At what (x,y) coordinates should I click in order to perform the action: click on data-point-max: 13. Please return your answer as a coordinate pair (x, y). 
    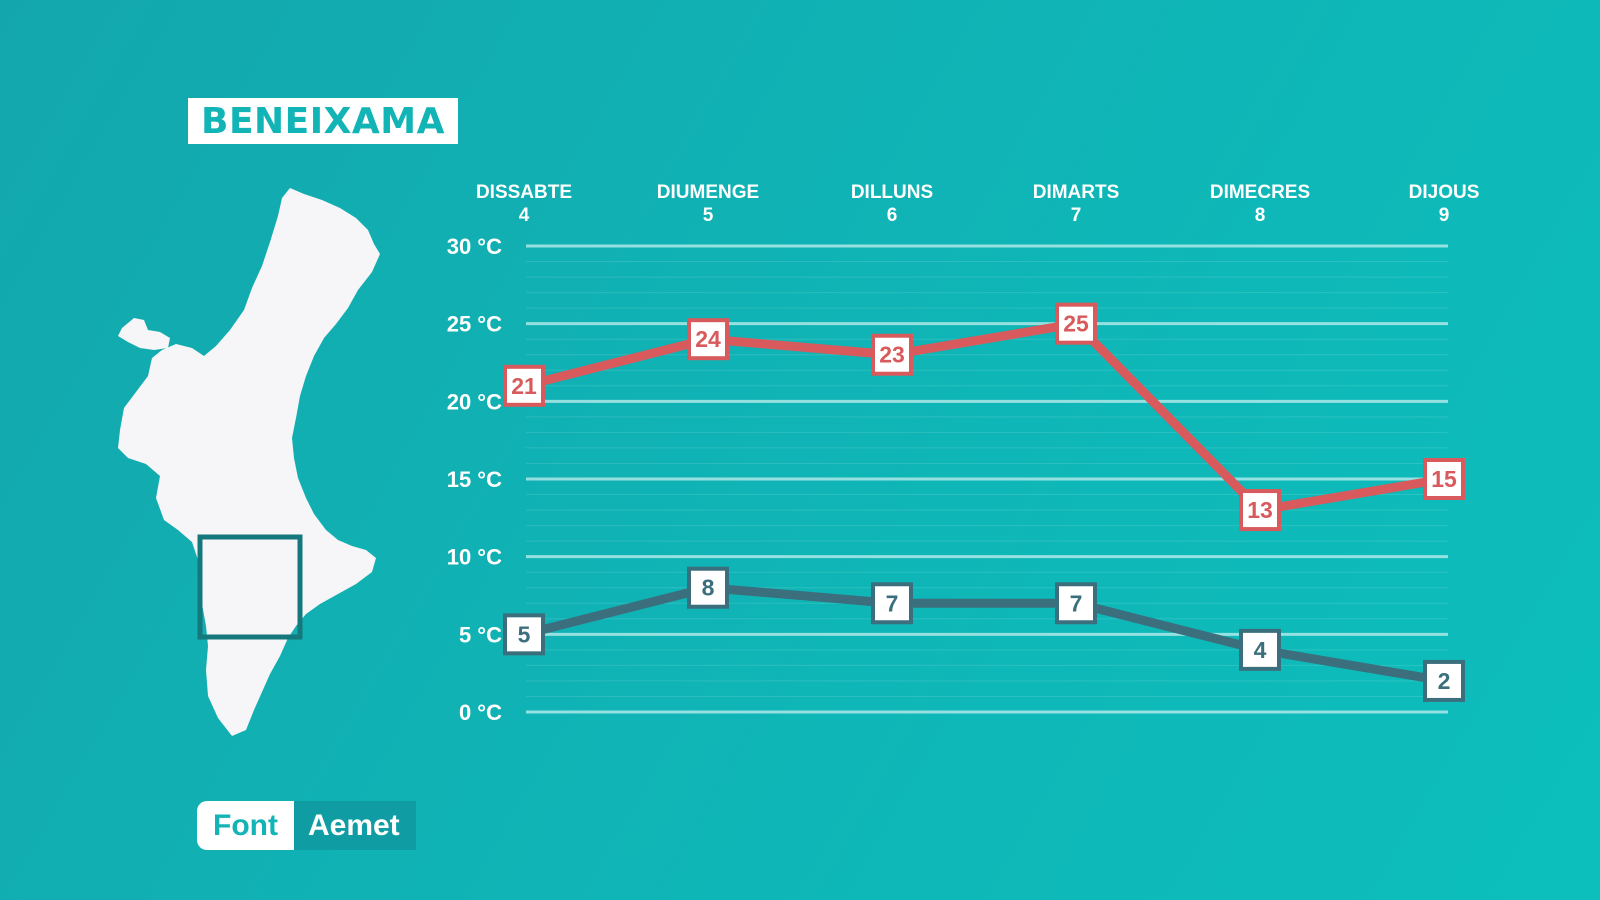
    Looking at the image, I should click on (1260, 510).